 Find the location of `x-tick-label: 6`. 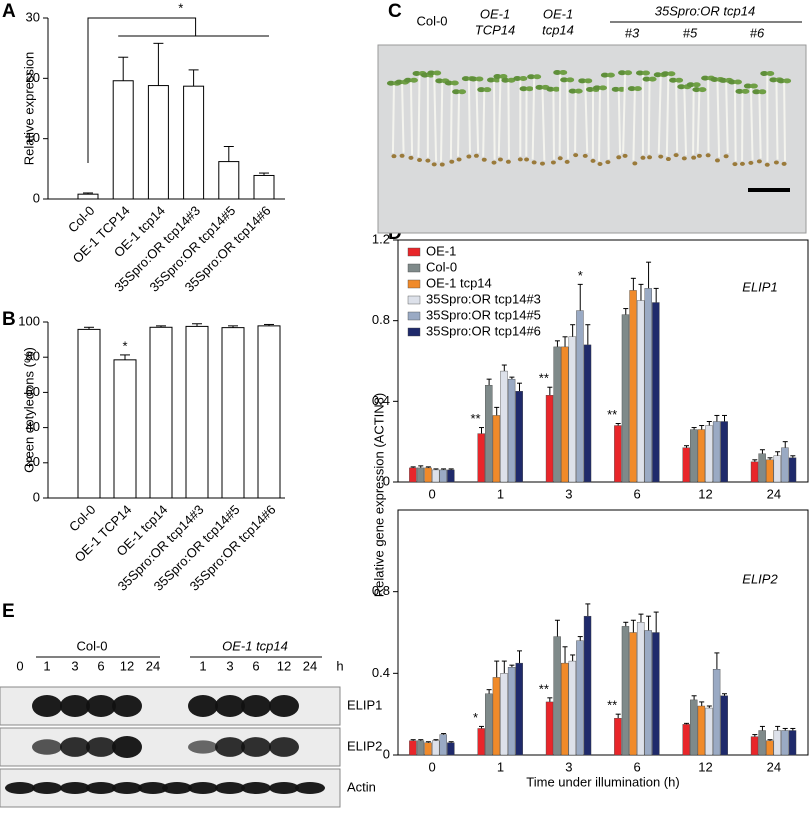

x-tick-label: 6 is located at coordinates (637, 766).